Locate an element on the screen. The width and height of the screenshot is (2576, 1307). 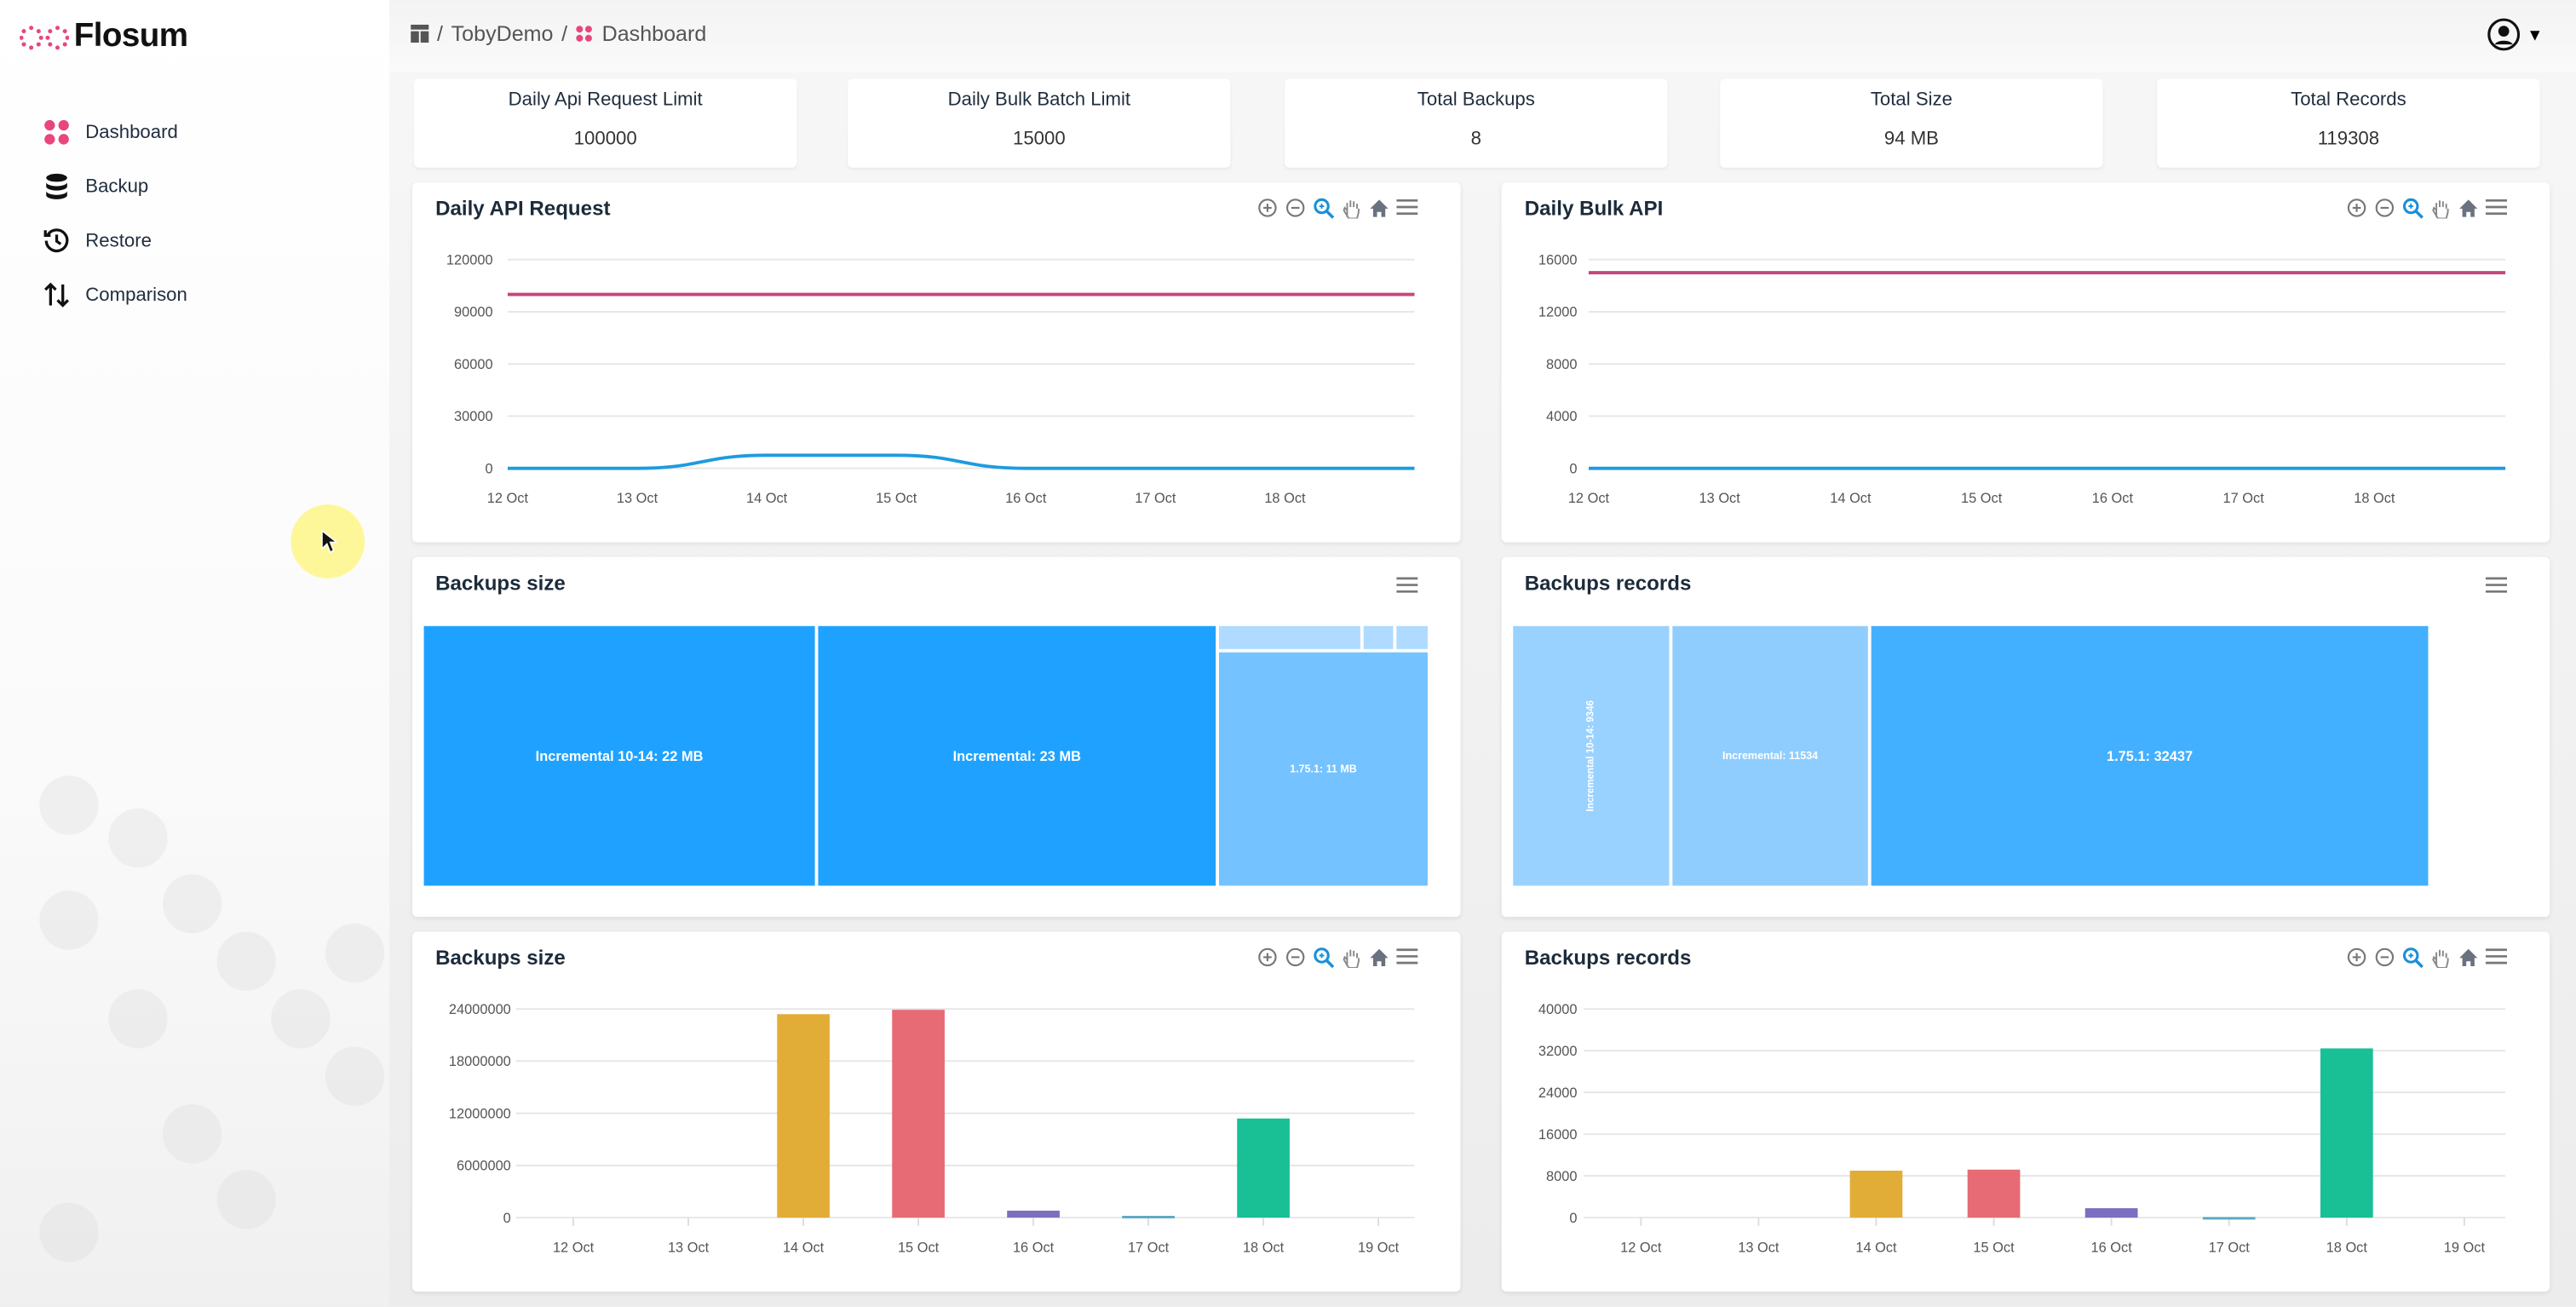
y-tick-label: 90000 is located at coordinates (474, 312).